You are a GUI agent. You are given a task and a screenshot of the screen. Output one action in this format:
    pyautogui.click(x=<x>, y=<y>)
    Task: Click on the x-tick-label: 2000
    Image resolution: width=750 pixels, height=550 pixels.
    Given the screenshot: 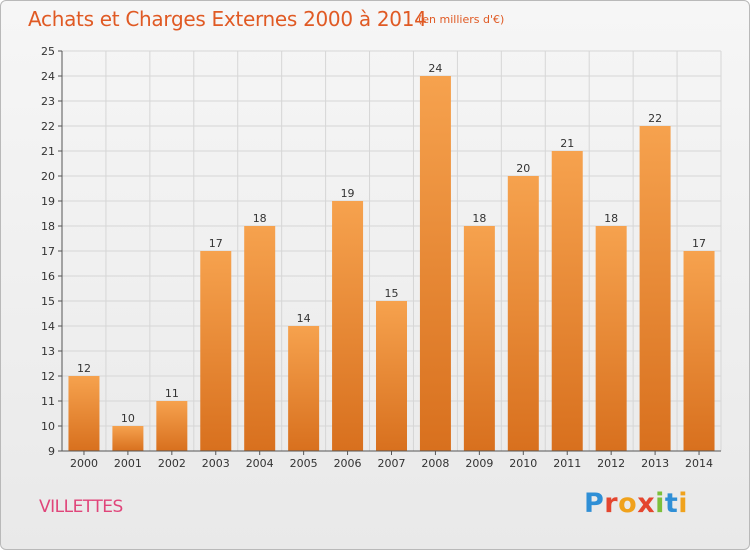 What is the action you would take?
    pyautogui.click(x=84, y=463)
    